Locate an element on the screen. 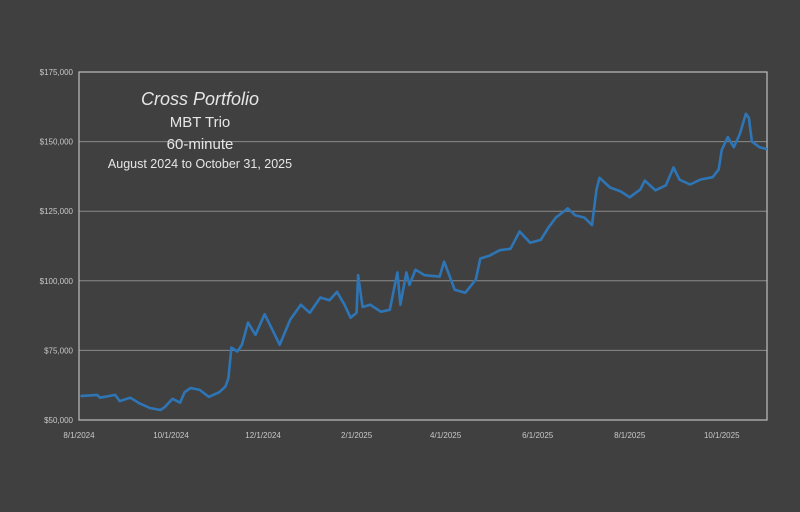 The image size is (800, 512). y-tick-label: $100,000 is located at coordinates (57, 281).